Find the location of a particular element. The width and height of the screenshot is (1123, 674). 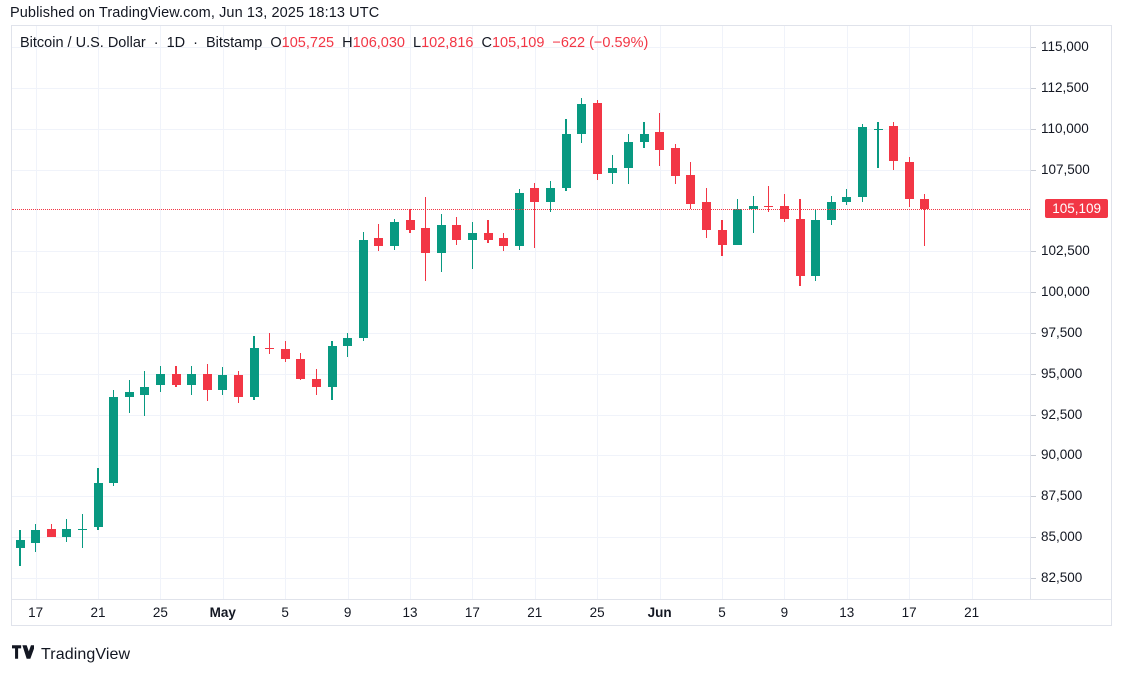

legend-open-key: O is located at coordinates (276, 43).